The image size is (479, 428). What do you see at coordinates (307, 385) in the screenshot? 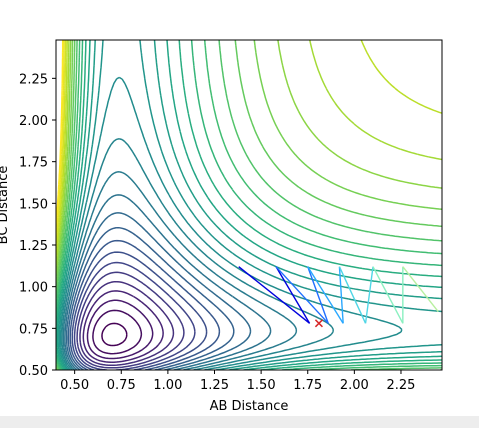
I see `x-tick-label: 1.75` at bounding box center [307, 385].